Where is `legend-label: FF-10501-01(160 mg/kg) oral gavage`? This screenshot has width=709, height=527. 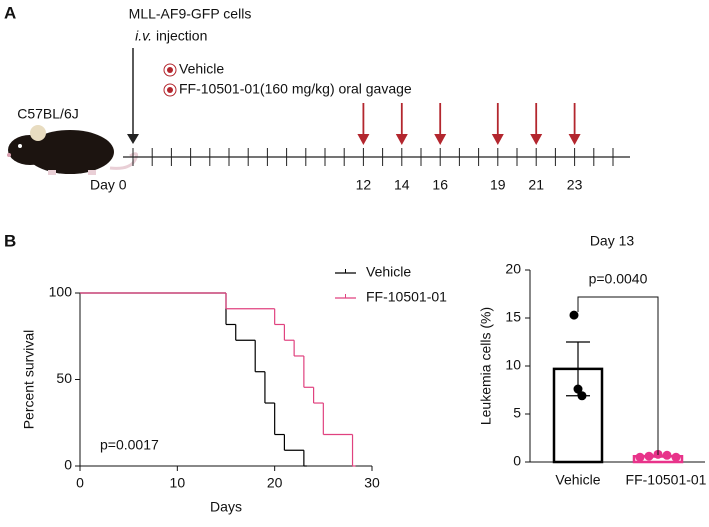
legend-label: FF-10501-01(160 mg/kg) oral gavage is located at coordinates (295, 89).